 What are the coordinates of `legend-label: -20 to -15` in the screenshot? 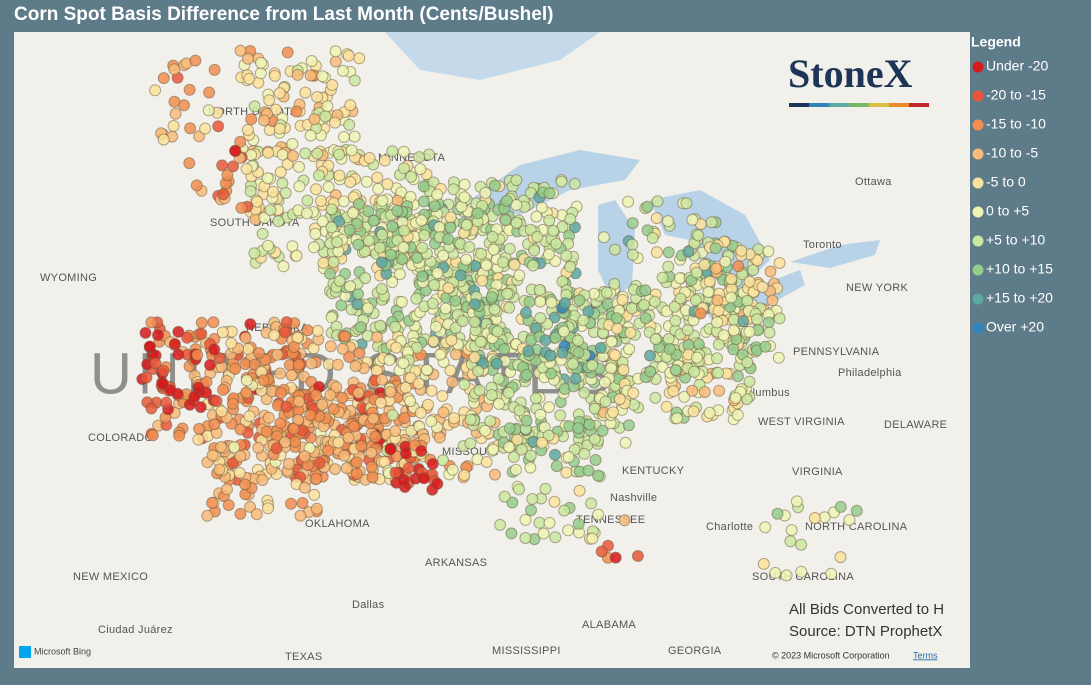 It's located at (1016, 95).